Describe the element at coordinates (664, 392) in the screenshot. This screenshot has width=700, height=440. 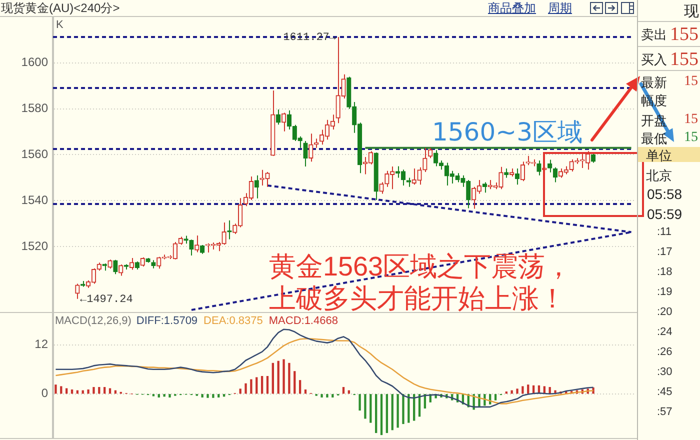
I see `text: :45` at that location.